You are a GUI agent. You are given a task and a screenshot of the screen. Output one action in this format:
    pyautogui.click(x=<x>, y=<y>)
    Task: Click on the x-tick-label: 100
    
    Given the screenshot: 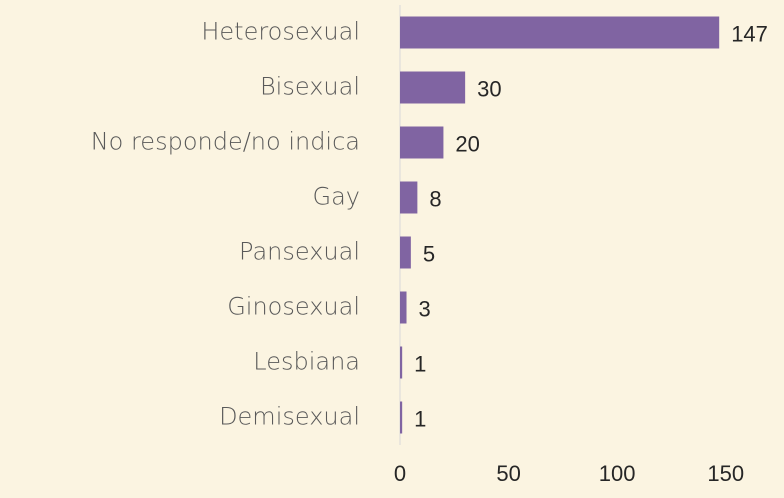 What is the action you would take?
    pyautogui.click(x=617, y=473)
    